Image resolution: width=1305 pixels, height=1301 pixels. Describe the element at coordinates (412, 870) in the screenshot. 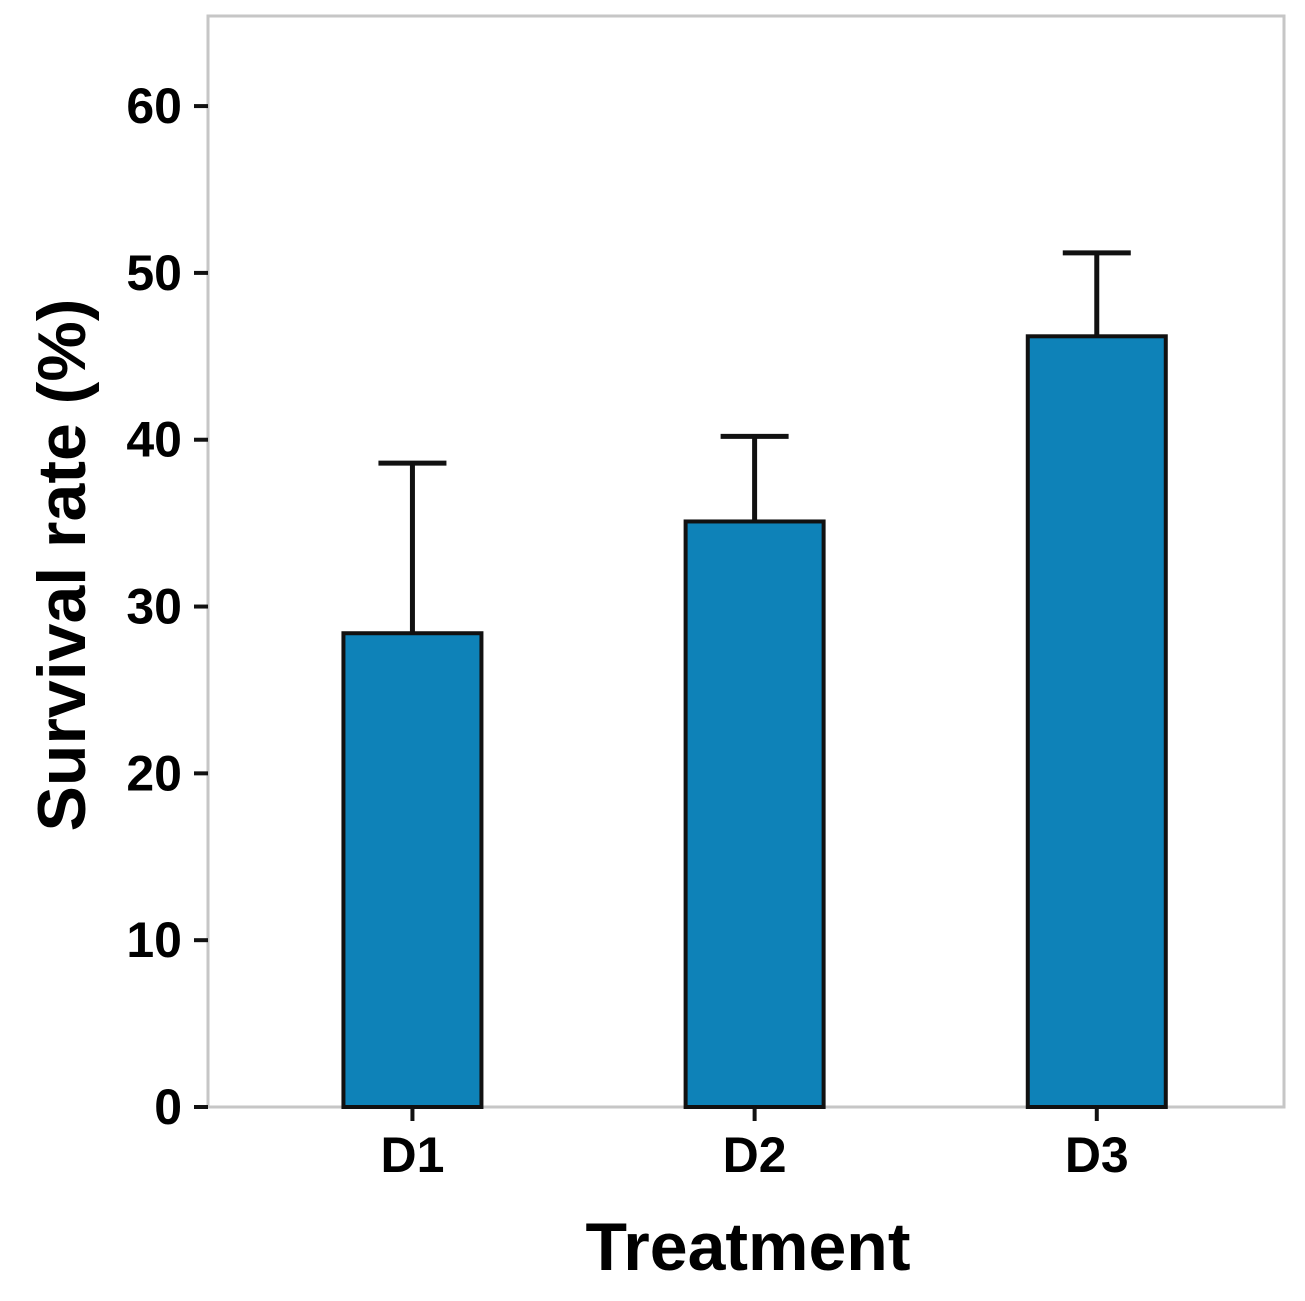

I see `bar-D1` at that location.